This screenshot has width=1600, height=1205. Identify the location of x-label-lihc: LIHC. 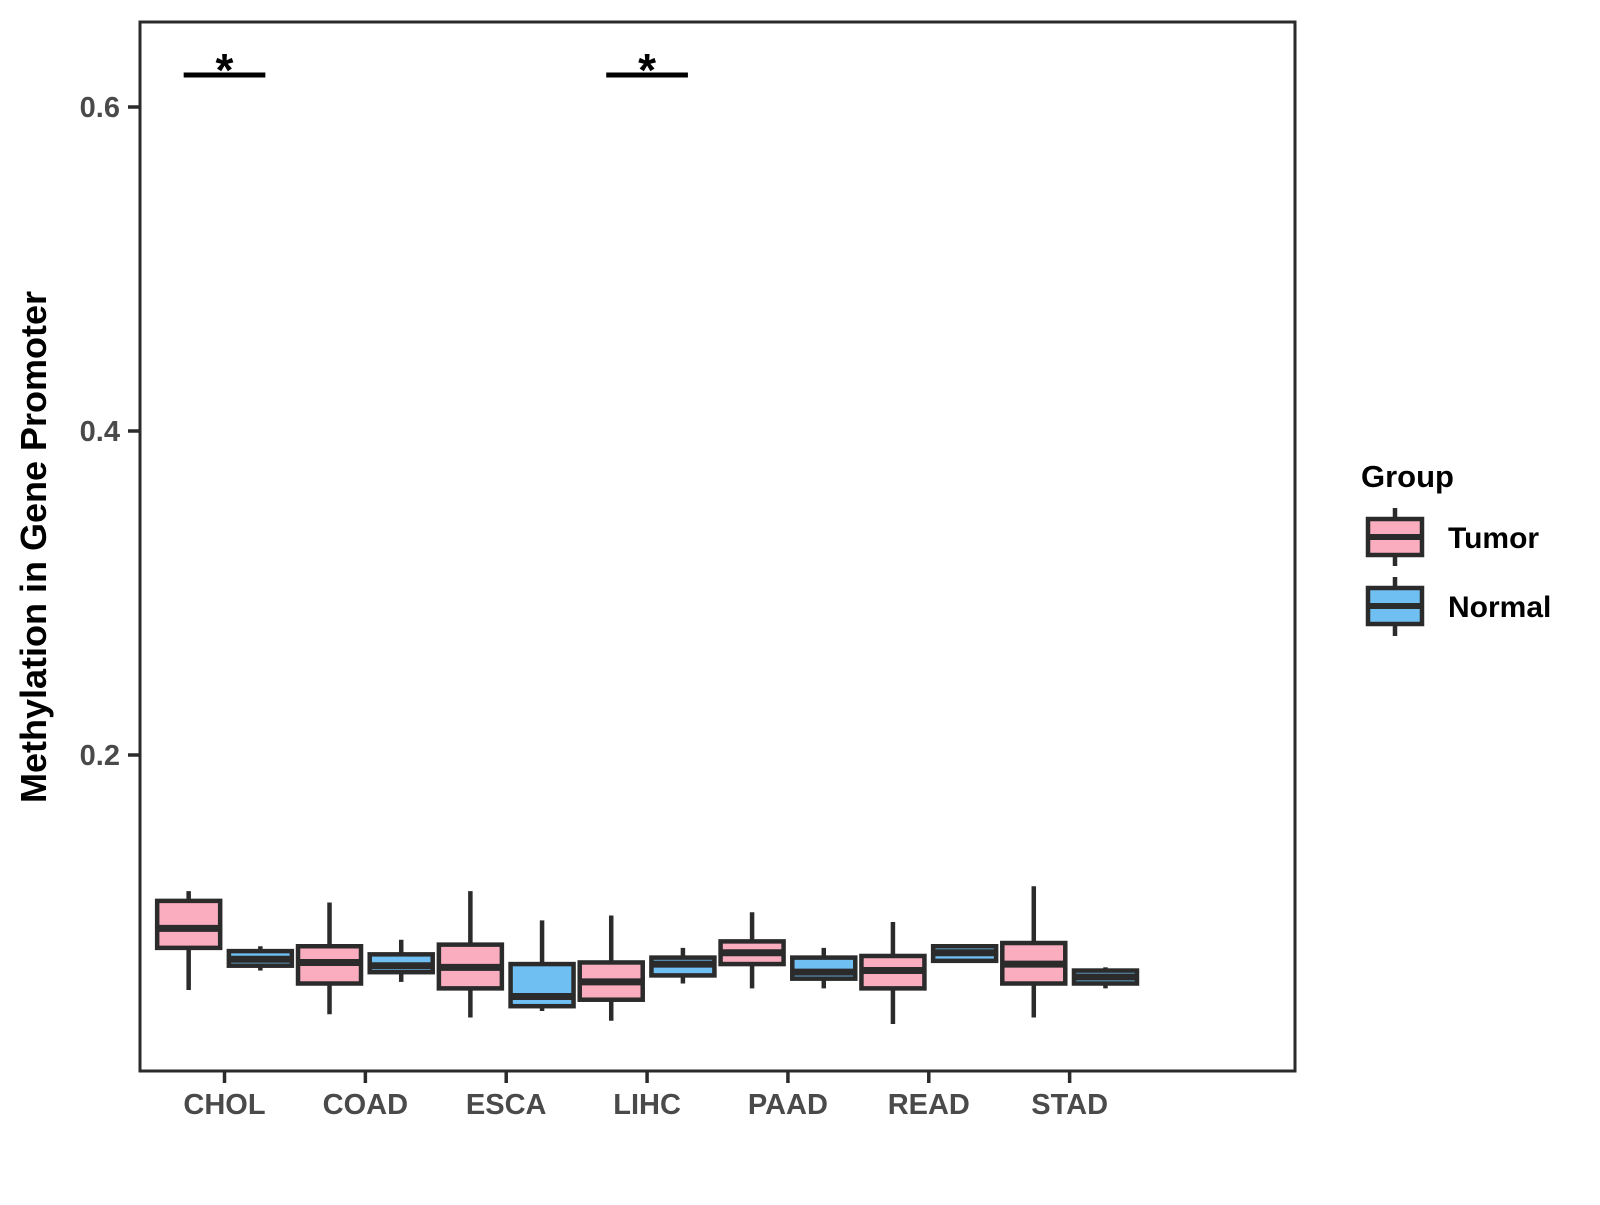
(647, 1105).